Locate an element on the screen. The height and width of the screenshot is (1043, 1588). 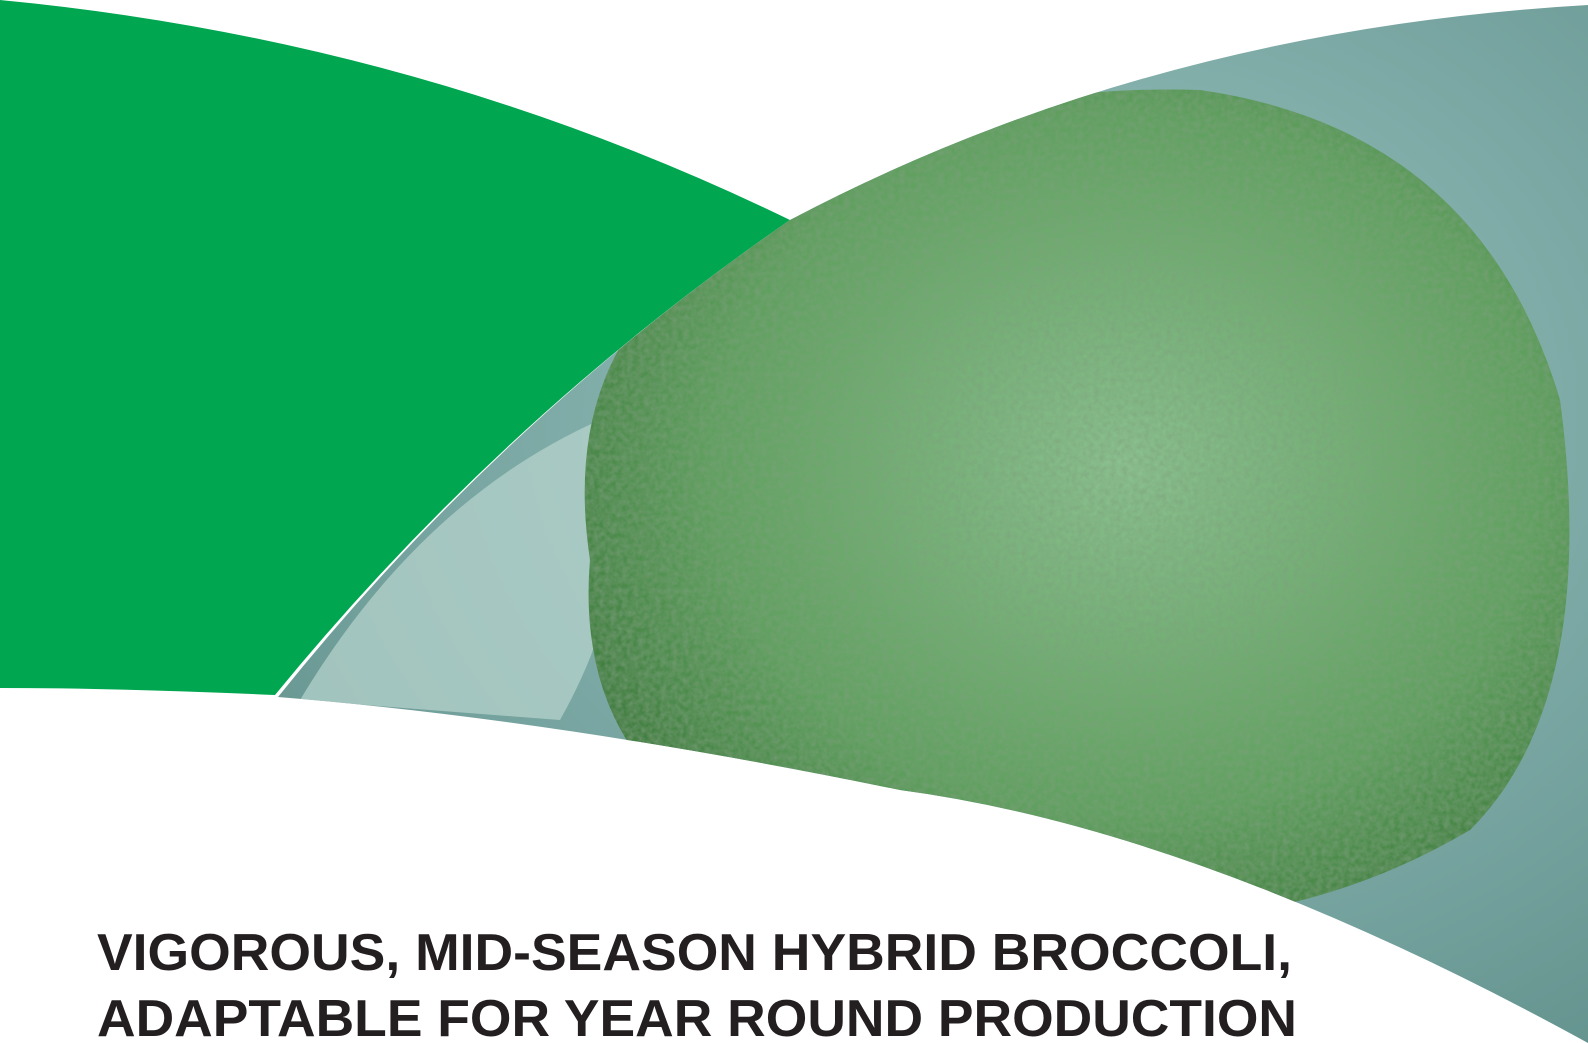
leaf is located at coordinates (459, 570).